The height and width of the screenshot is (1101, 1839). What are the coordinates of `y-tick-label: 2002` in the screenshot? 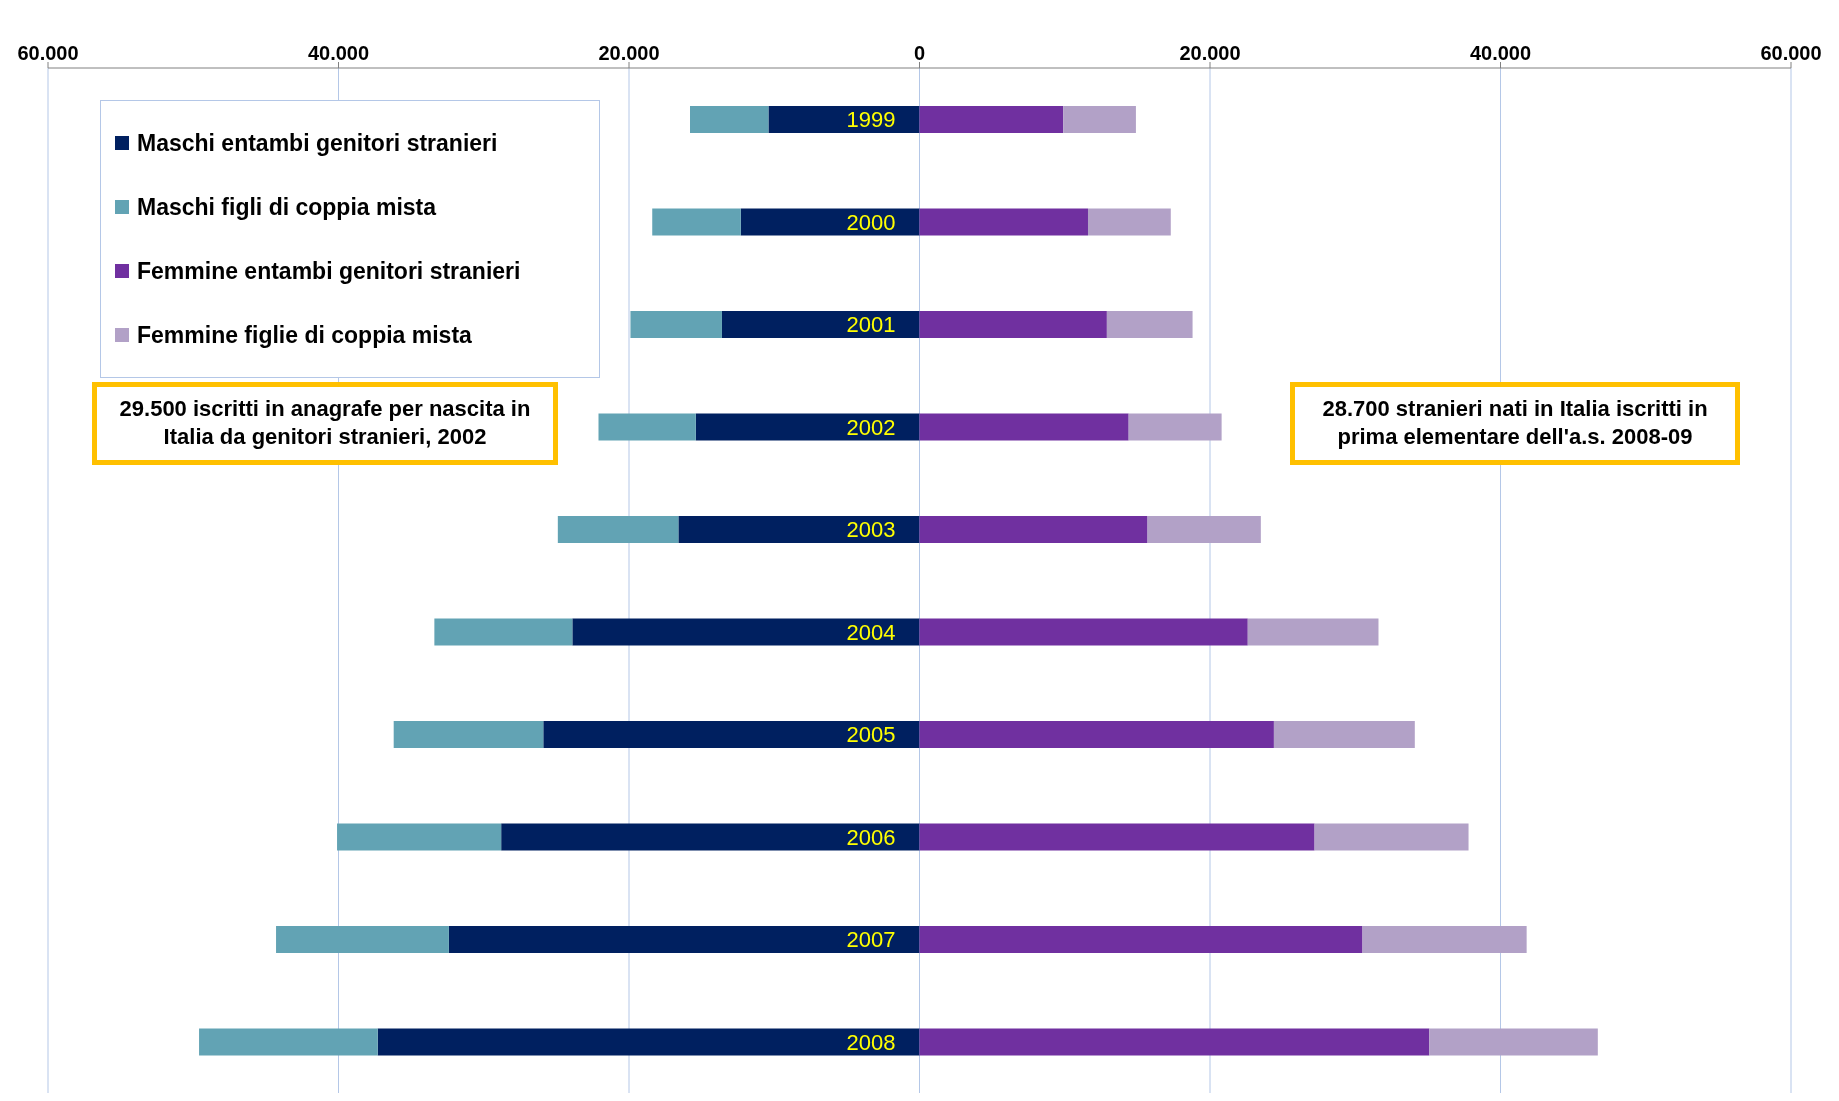 It's located at (871, 427).